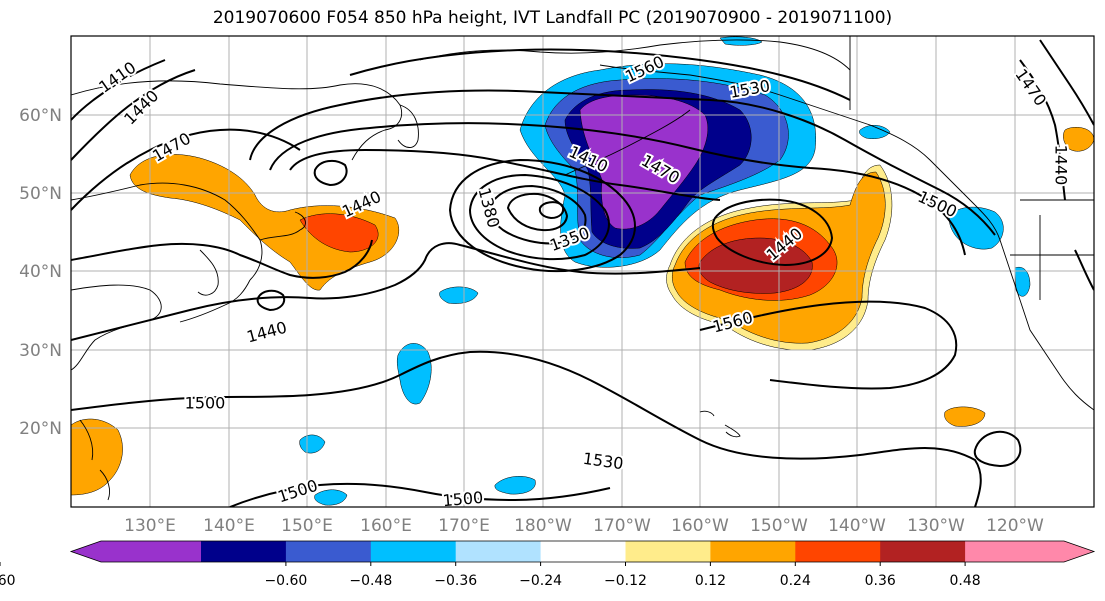 Image resolution: width=1105 pixels, height=601 pixels. What do you see at coordinates (936, 526) in the screenshot?
I see `longitude-label: 130°W` at bounding box center [936, 526].